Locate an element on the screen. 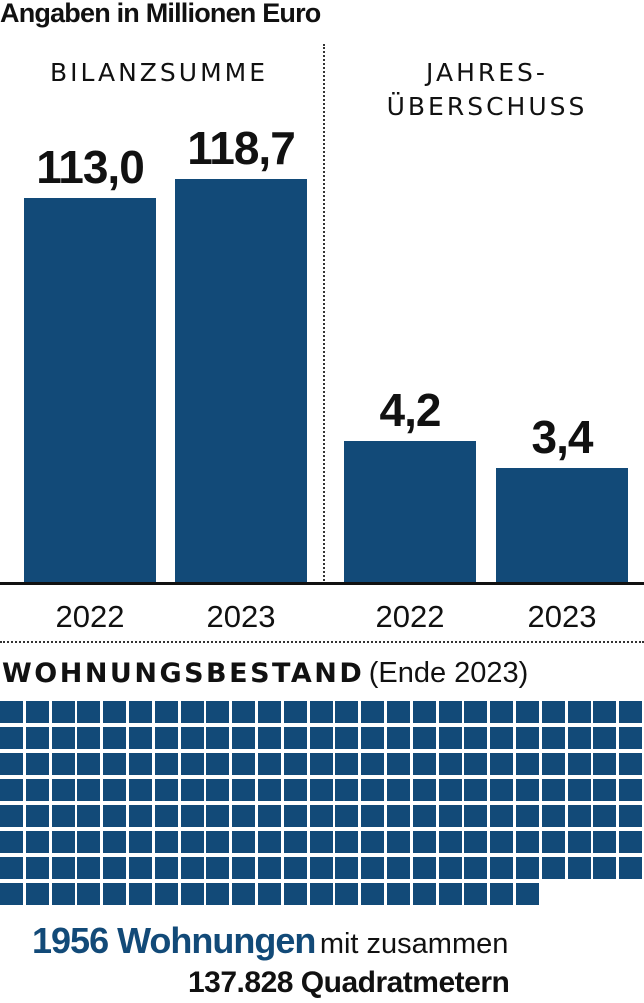  housing-stock-heading: WOHNUNGSBESTAND is located at coordinates (183, 673).